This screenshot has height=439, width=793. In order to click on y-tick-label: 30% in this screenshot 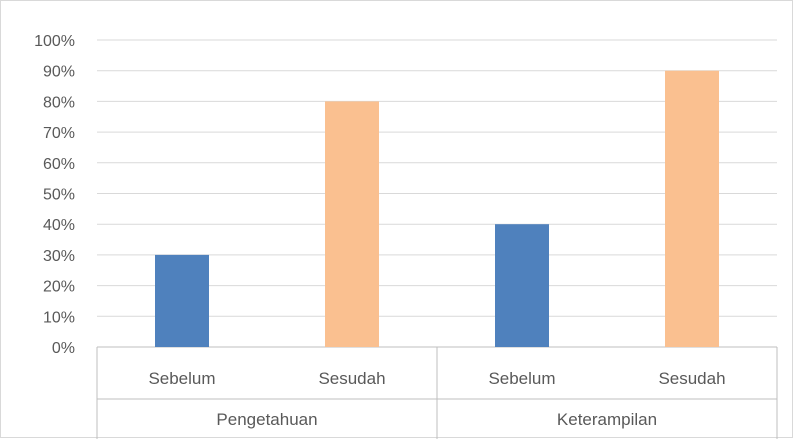, I will do `click(59, 256)`.